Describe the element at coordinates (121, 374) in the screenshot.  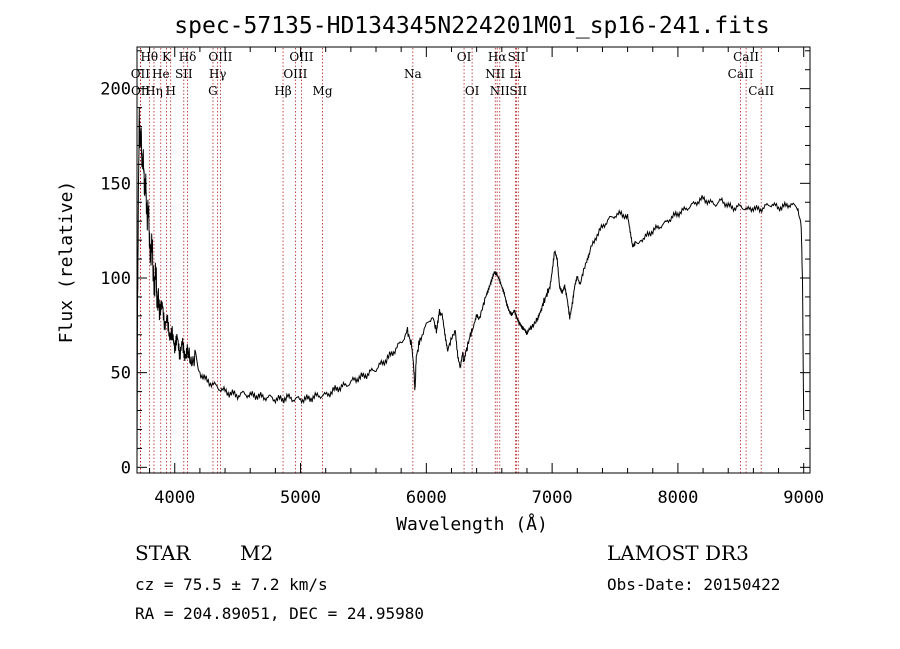
I see `y-tick-label-1: 50` at that location.